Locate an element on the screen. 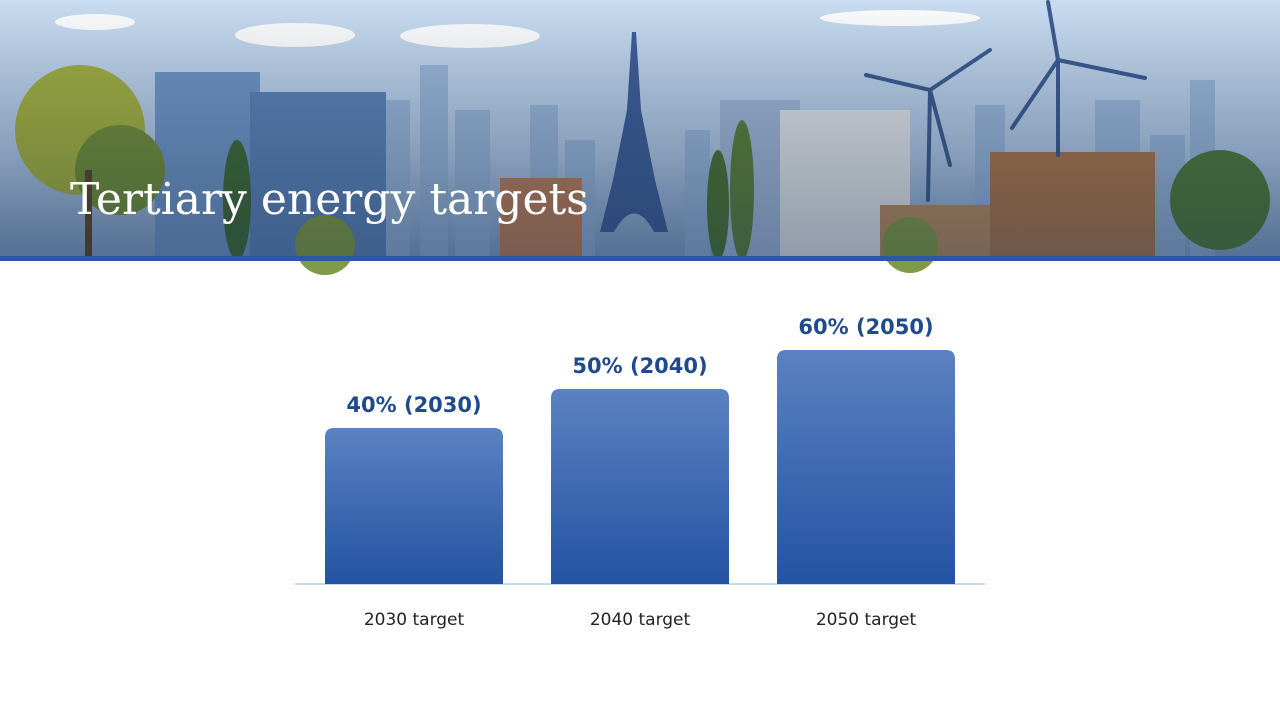  category-label: 2050 target is located at coordinates (866, 620).